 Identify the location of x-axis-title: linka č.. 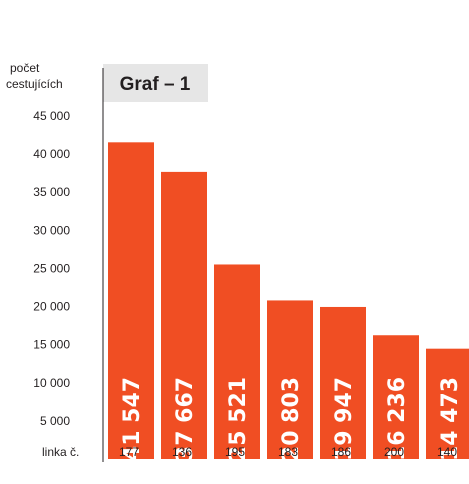
(60, 452).